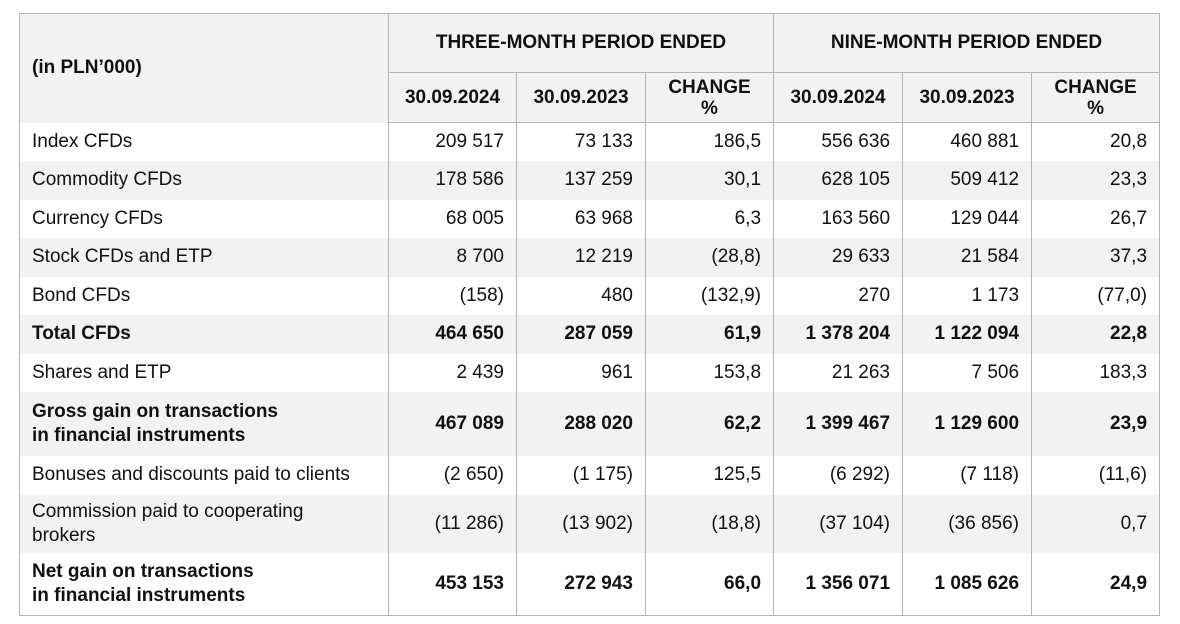 This screenshot has width=1180, height=624. I want to click on unit-label: (in PLN’000), so click(204, 68).